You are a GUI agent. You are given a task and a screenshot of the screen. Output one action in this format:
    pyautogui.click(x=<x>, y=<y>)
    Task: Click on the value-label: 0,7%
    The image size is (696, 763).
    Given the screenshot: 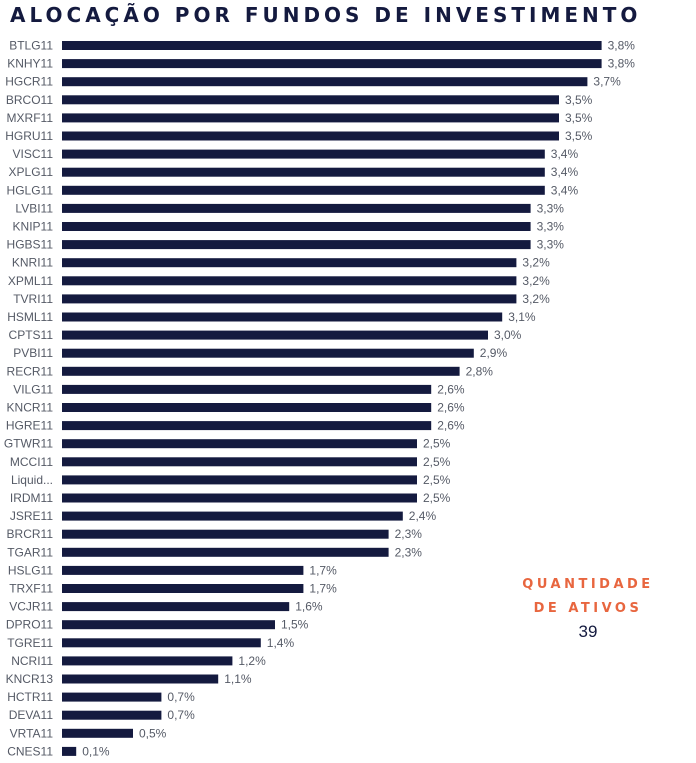 What is the action you would take?
    pyautogui.click(x=181, y=697)
    